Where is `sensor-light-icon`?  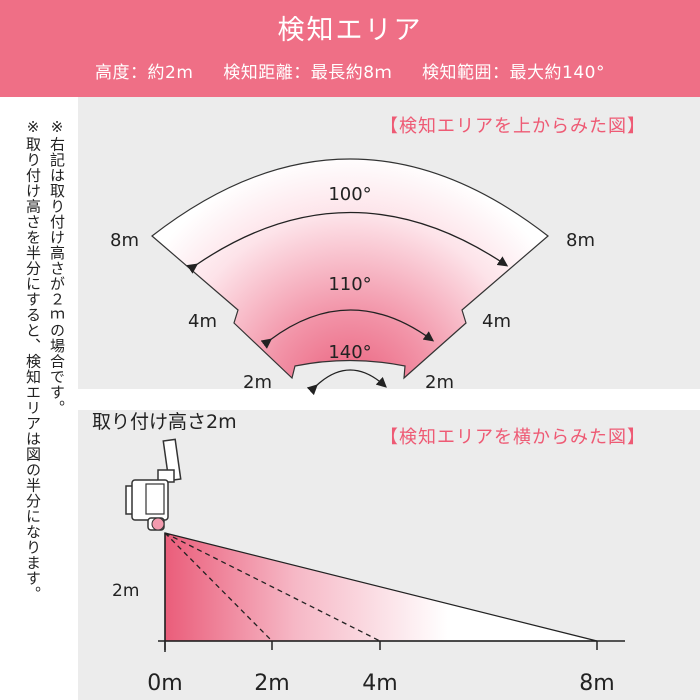 sensor-light-icon is located at coordinates (153, 484).